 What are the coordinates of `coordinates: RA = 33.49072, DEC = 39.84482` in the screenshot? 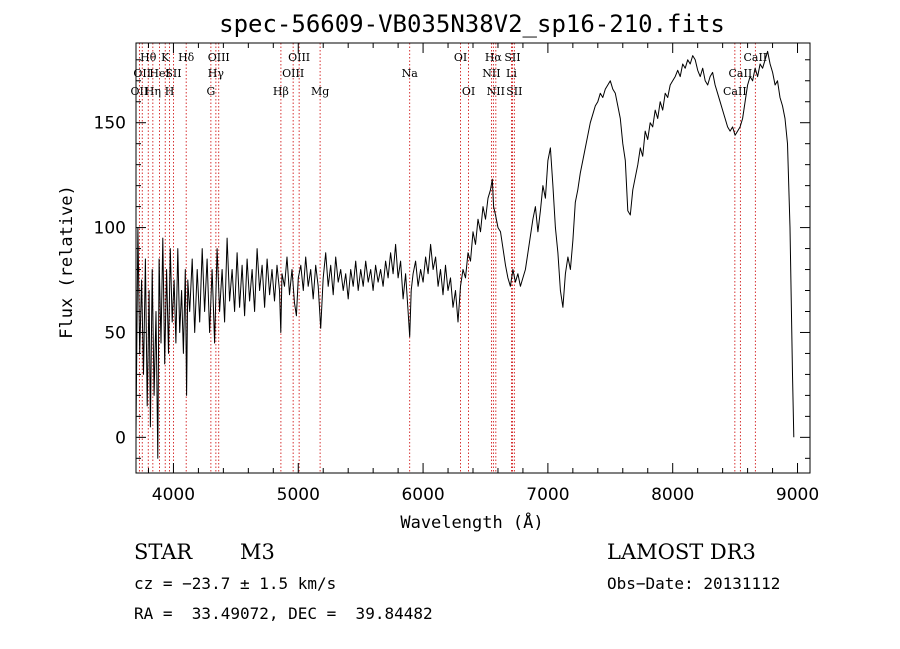 It's located at (283, 613).